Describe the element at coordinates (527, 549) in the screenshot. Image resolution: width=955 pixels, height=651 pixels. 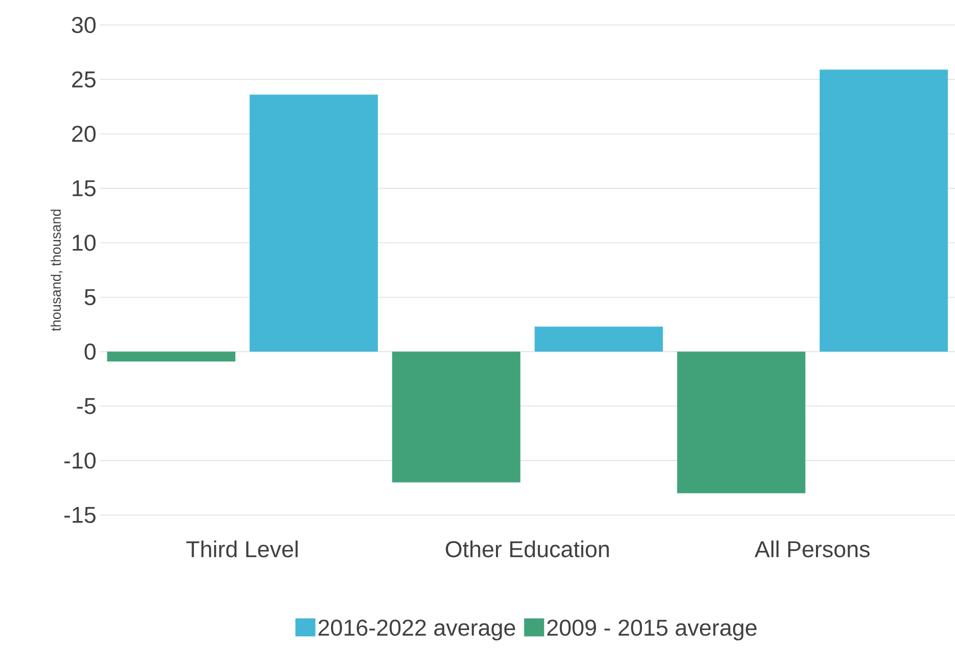
I see `x-tick-label: Other Education` at that location.